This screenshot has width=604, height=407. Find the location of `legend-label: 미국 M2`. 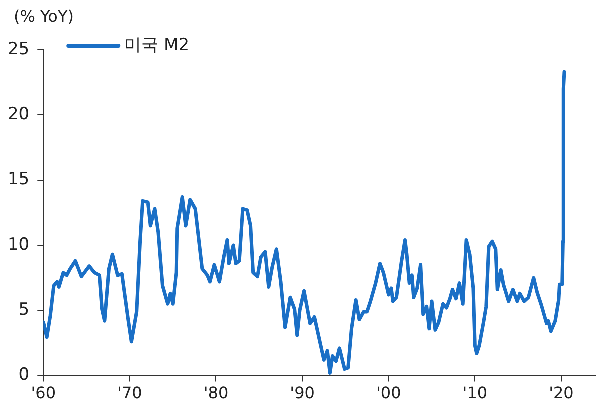

legend-label: 미국 M2 is located at coordinates (157, 45).